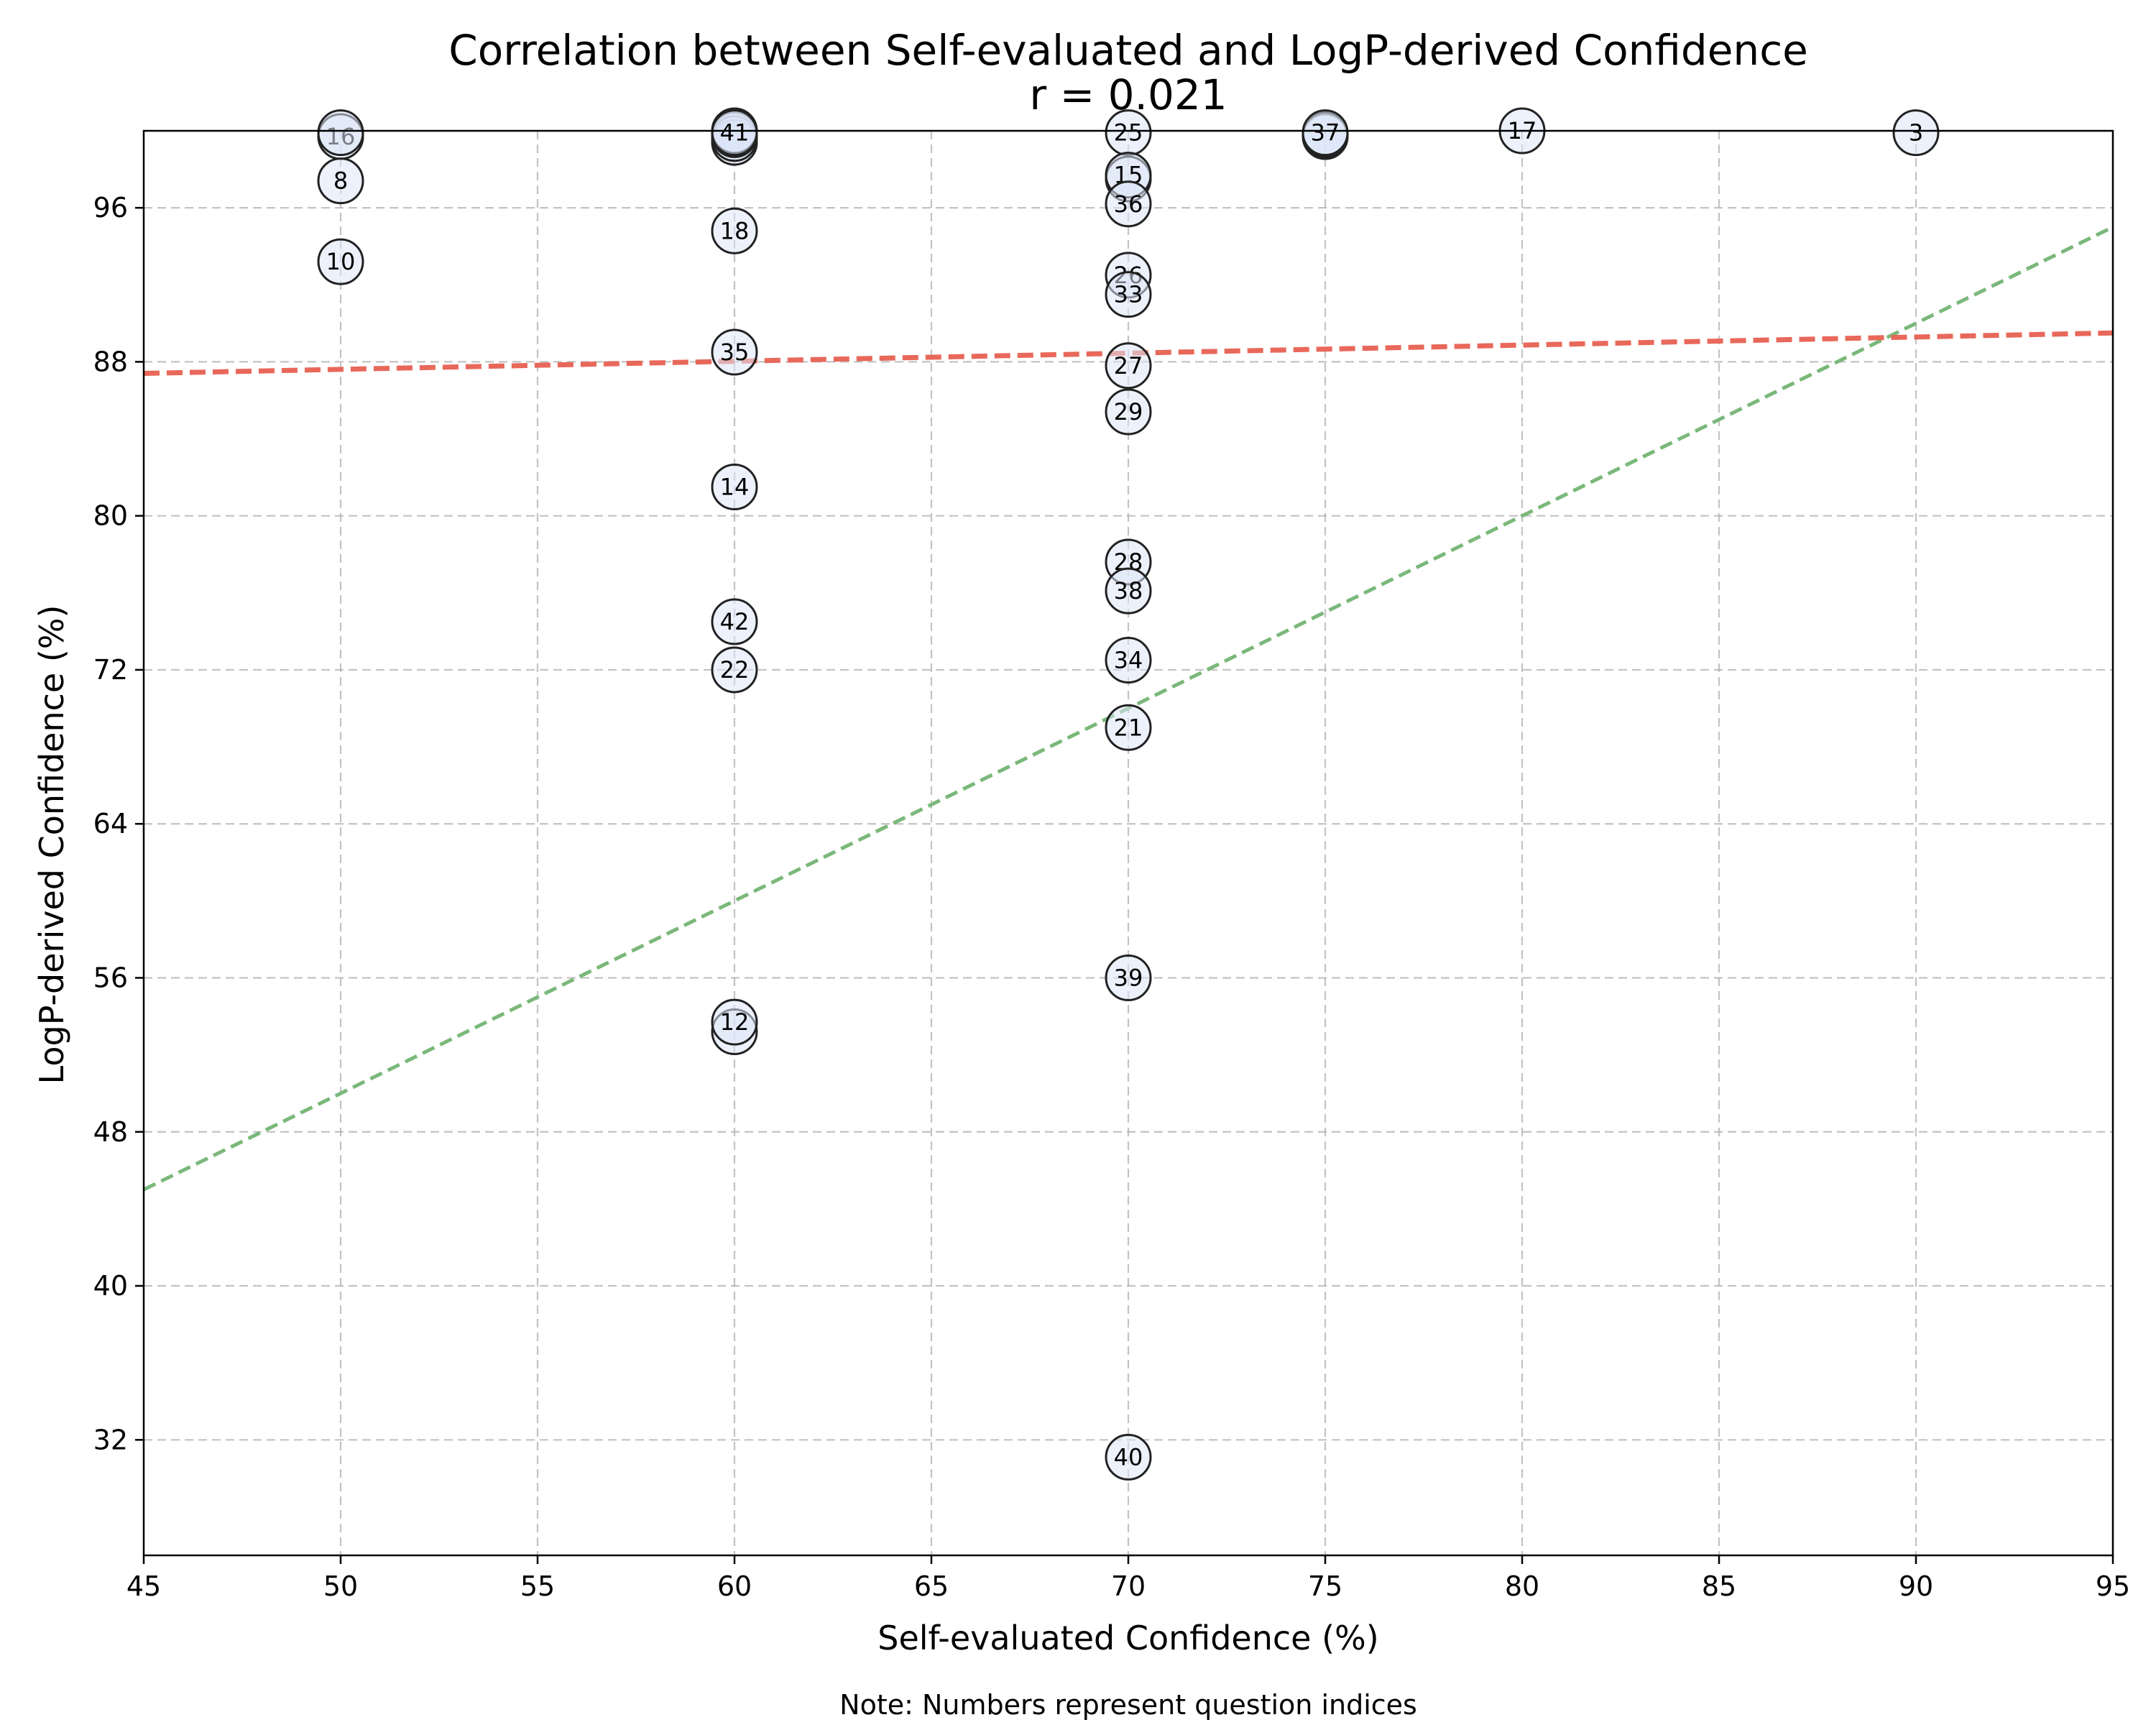  I want to click on point-label: 34, so click(1128, 660).